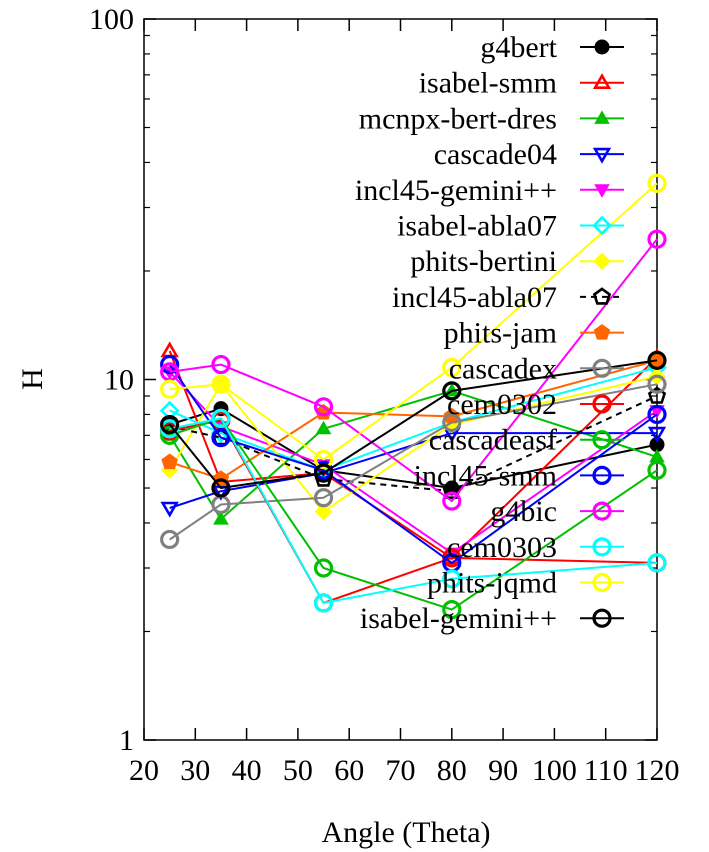  Describe the element at coordinates (492, 583) in the screenshot. I see `legend-label: phits-jqmd` at that location.